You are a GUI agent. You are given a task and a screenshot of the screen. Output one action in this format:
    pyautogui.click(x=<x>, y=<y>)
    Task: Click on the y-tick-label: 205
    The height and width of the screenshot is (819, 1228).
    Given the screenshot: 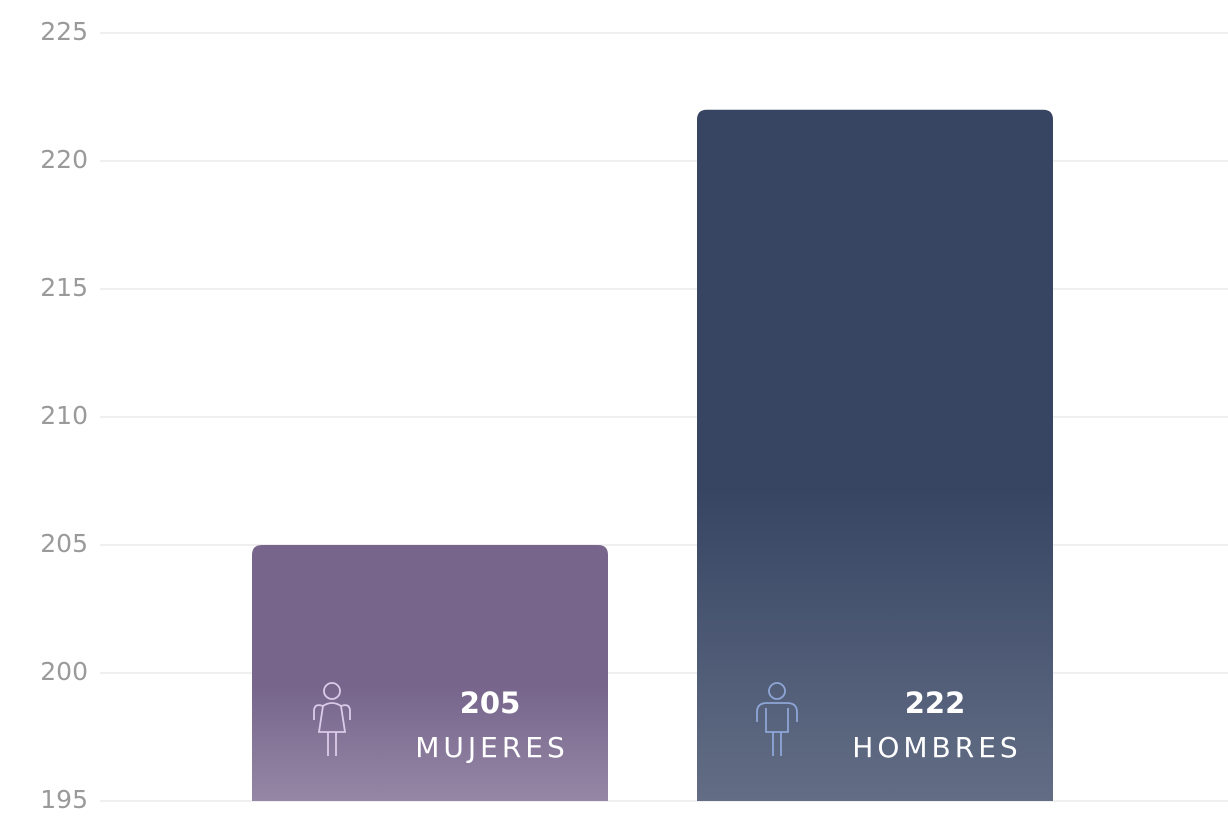 What is the action you would take?
    pyautogui.click(x=64, y=543)
    